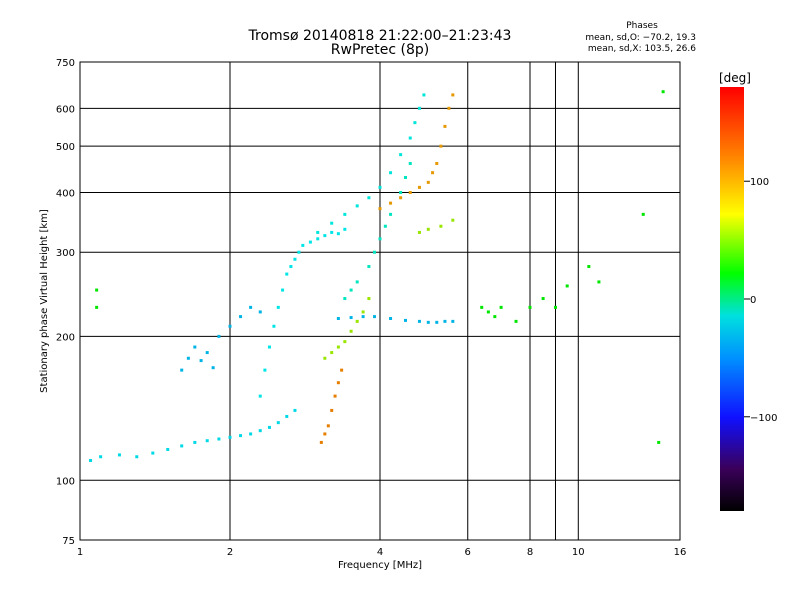 This screenshot has height=604, width=800. Describe the element at coordinates (760, 300) in the screenshot. I see `colorbar-ticks: 100 0 −100` at that location.